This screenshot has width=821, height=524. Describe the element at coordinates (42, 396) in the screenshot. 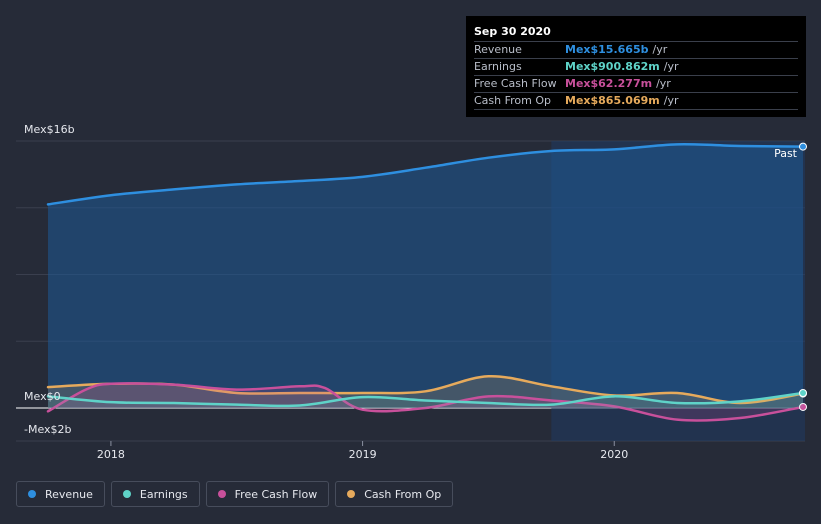

I see `y-axis-label: Mex$0` at that location.